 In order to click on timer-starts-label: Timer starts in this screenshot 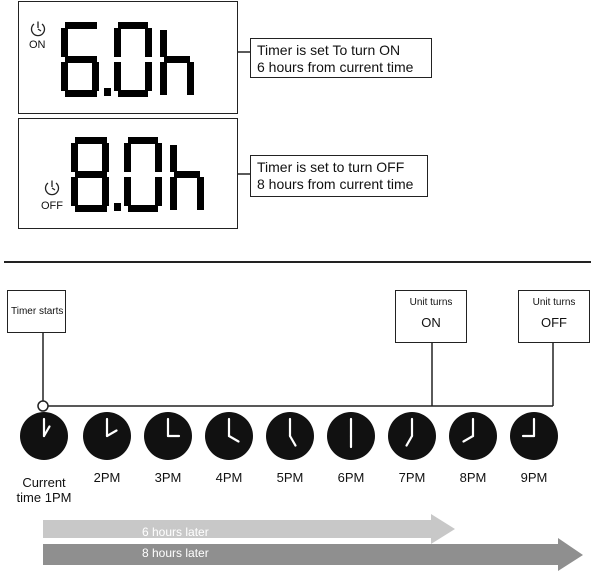, I will do `click(37, 311)`.